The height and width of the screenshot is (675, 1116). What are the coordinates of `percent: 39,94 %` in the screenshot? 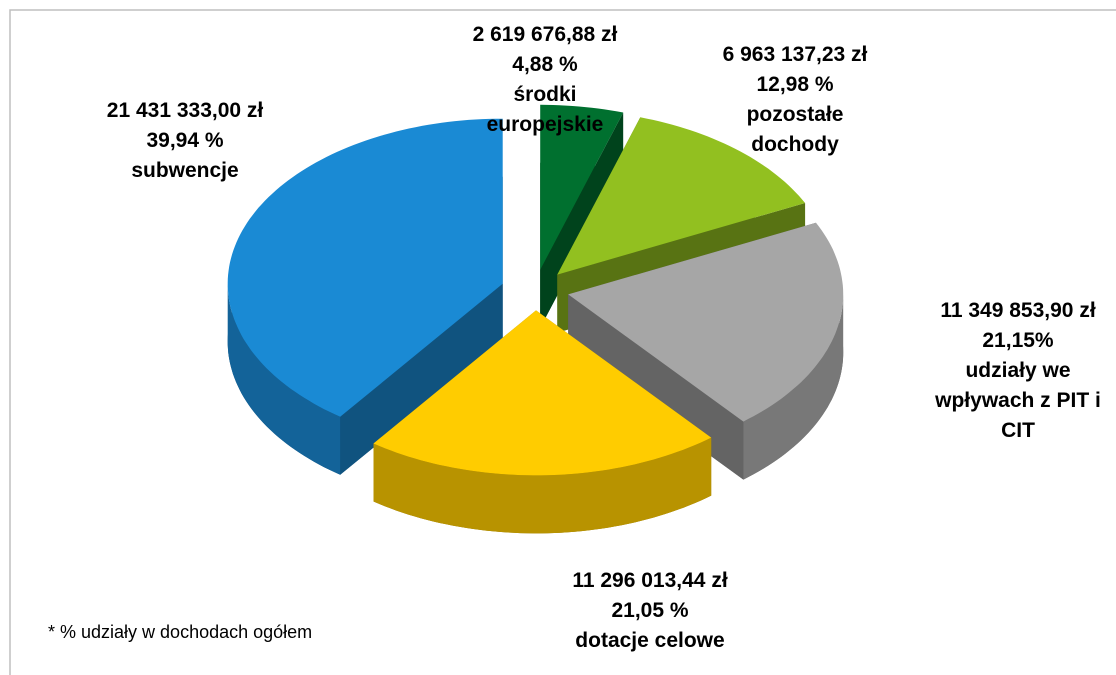 It's located at (185, 140).